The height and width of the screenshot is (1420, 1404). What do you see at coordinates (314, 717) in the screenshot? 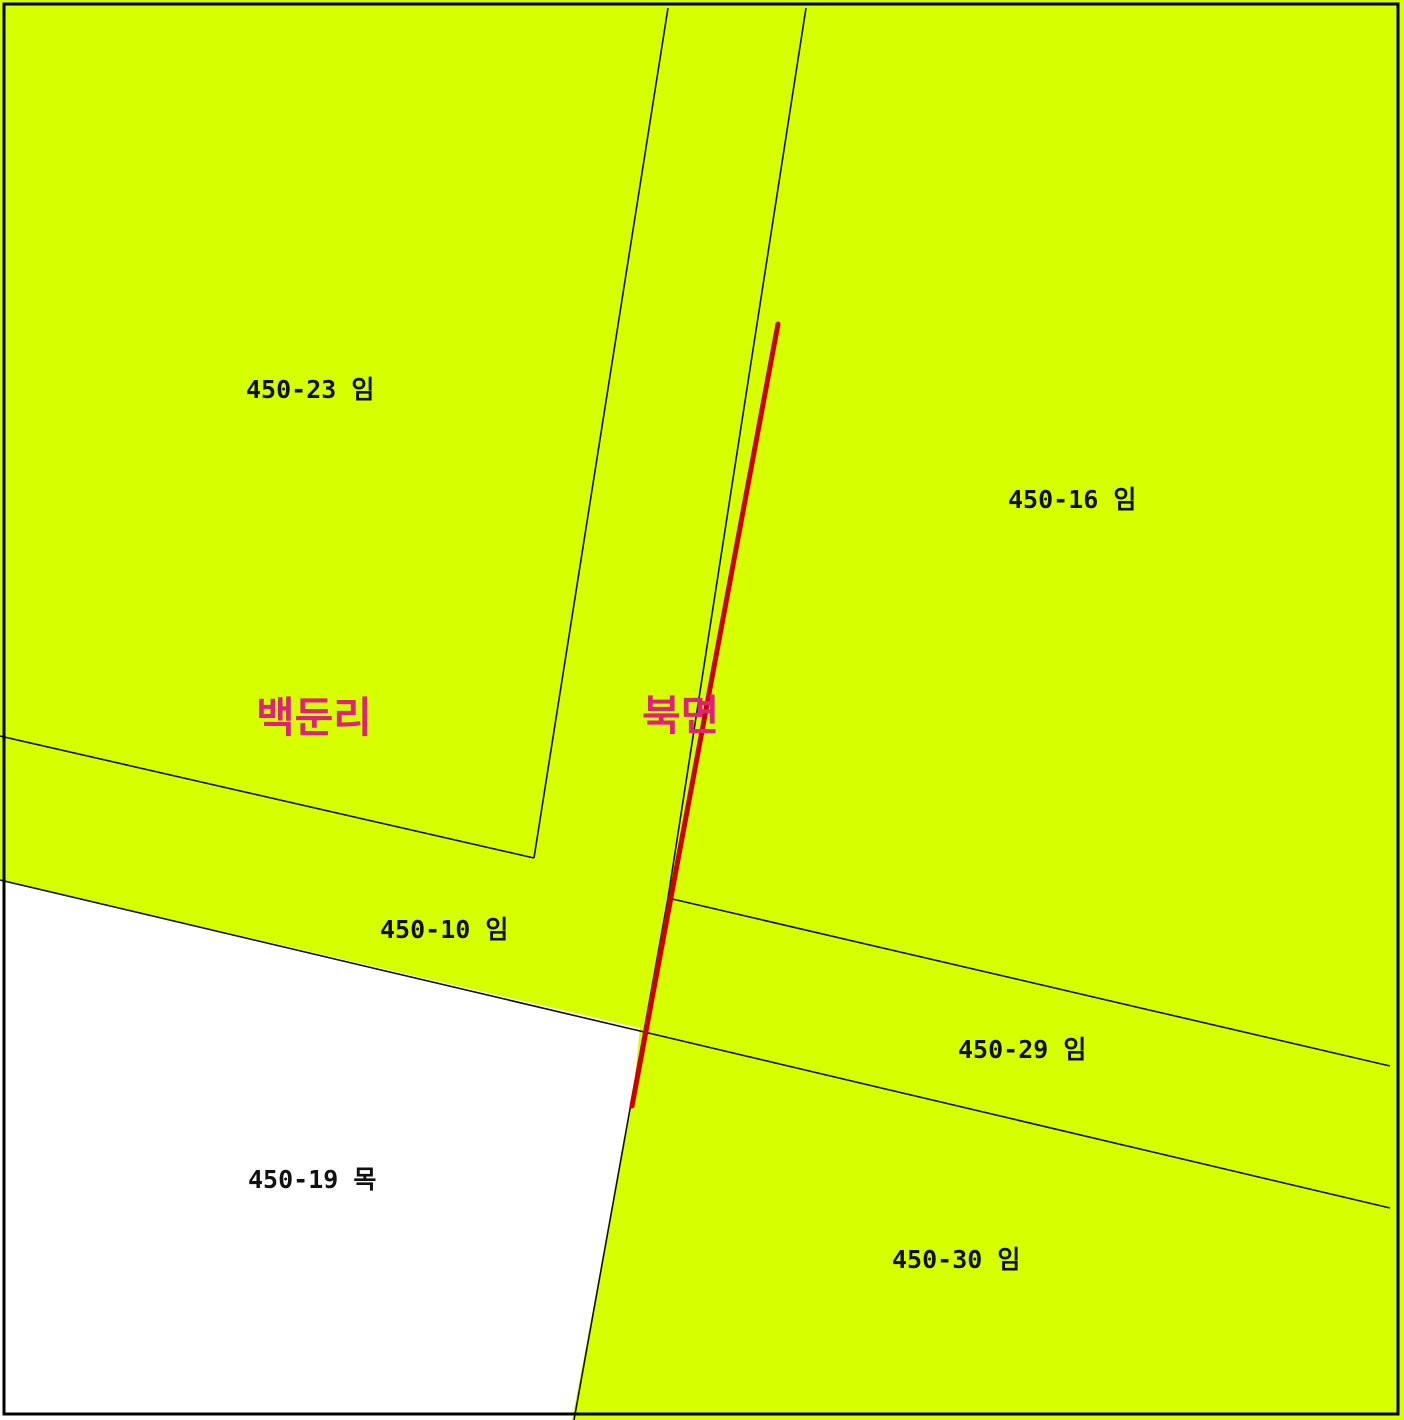
I see `district-label-baekdun-ri: 백둔리` at bounding box center [314, 717].